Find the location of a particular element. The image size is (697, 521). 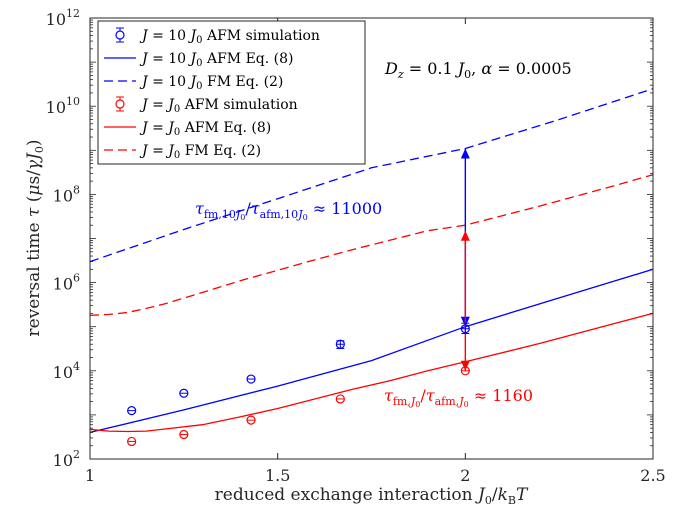

y-tick-label: 10⁶ is located at coordinates (66, 283).